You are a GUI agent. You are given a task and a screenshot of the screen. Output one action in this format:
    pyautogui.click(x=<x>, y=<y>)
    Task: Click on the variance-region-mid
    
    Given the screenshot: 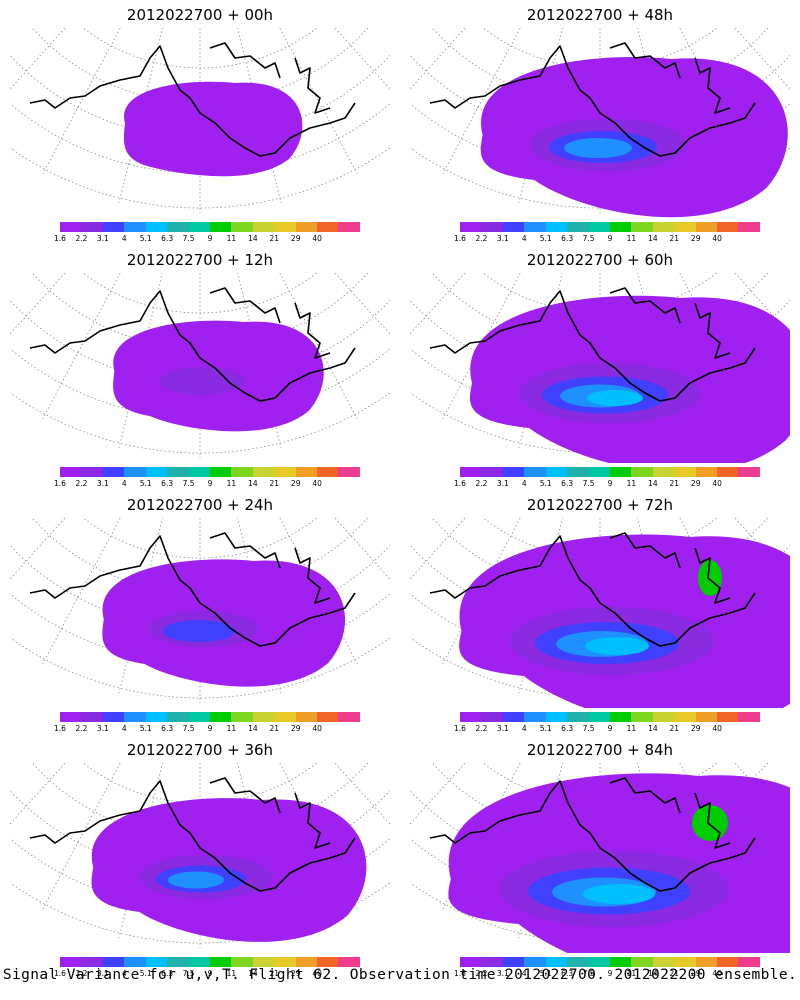 What is the action you would take?
    pyautogui.click(x=202, y=381)
    